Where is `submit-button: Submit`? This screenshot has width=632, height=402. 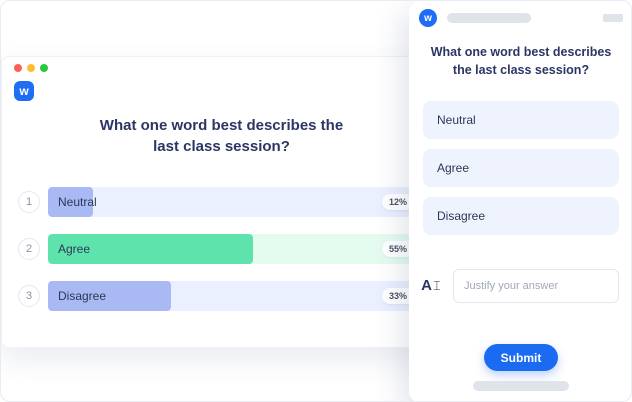
submit-button: Submit is located at coordinates (521, 357).